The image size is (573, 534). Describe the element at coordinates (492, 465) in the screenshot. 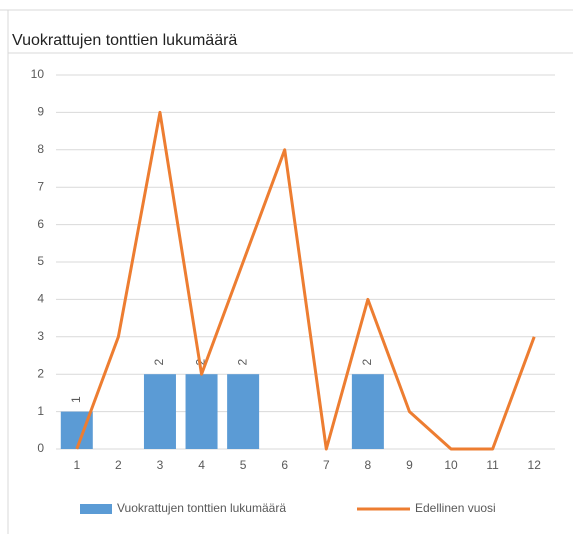

I see `x-tick-label: 11` at that location.